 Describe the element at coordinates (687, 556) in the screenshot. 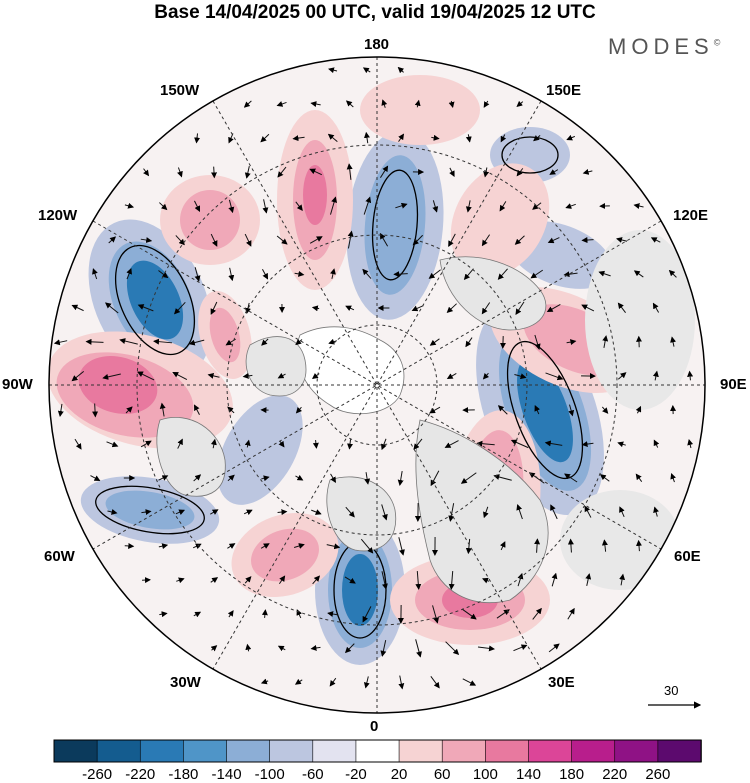

I see `lon-label-60e: 60E` at that location.